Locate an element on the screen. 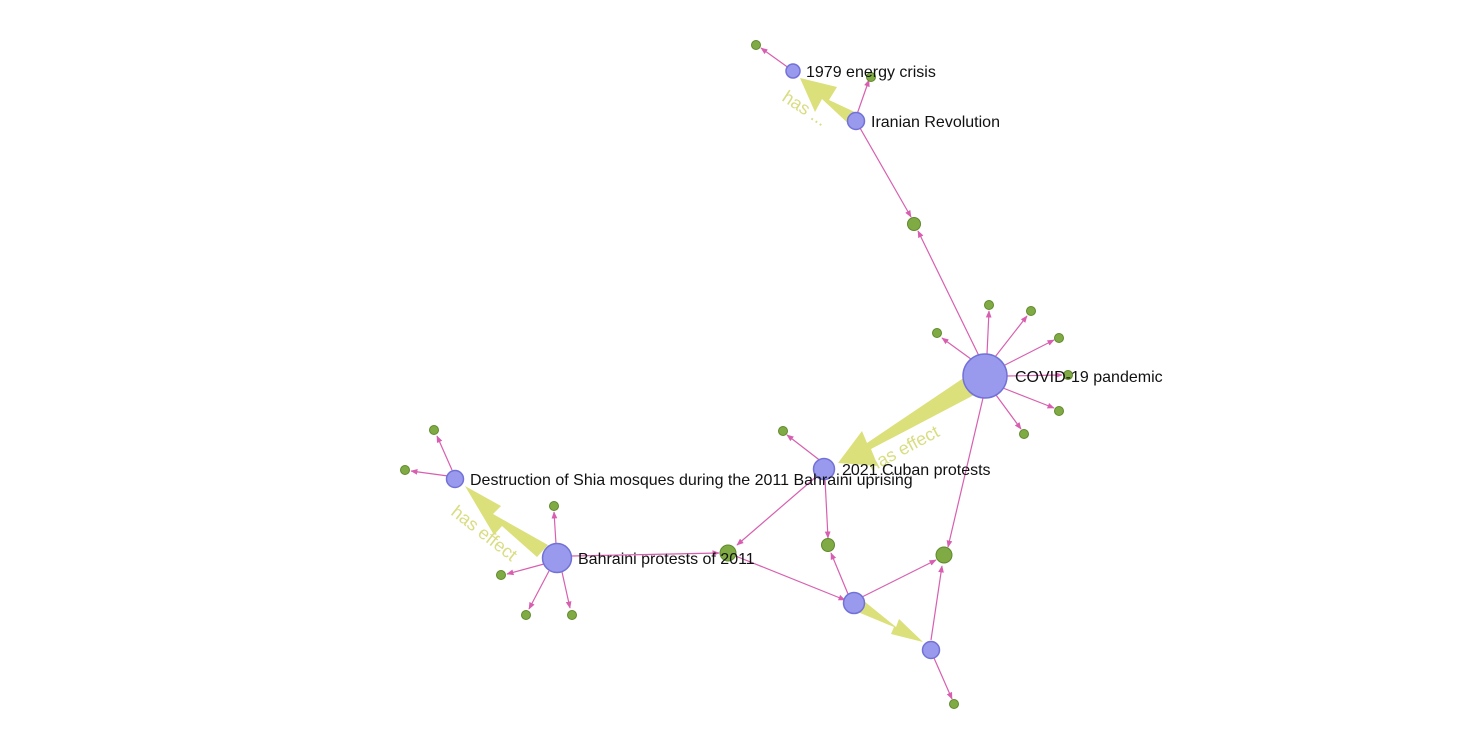  node-2021-cuban-protests is located at coordinates (824, 469).